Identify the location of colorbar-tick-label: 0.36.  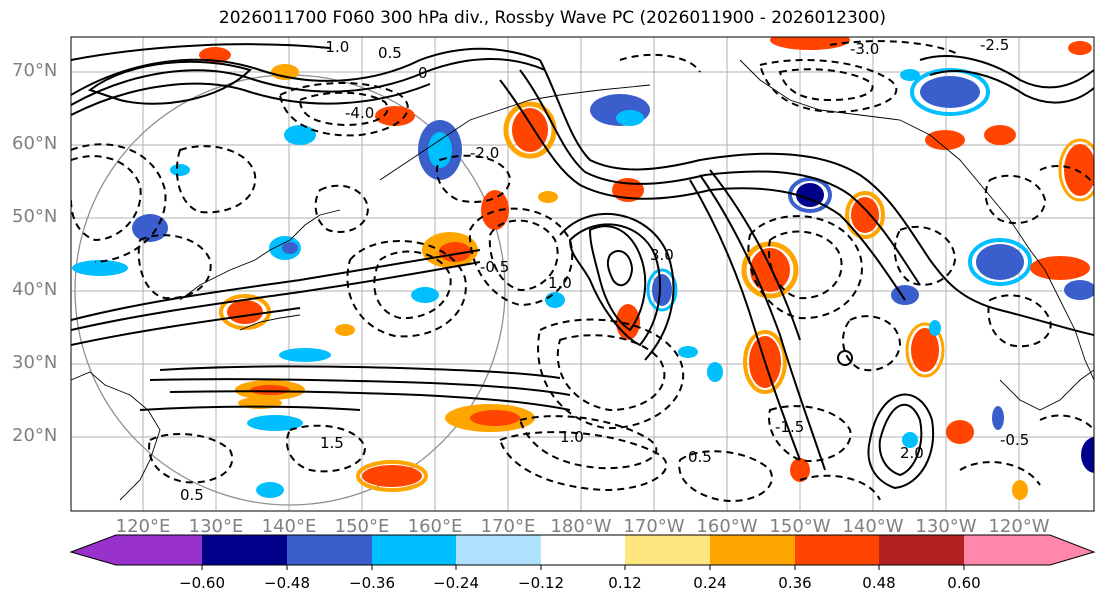
(795, 583).